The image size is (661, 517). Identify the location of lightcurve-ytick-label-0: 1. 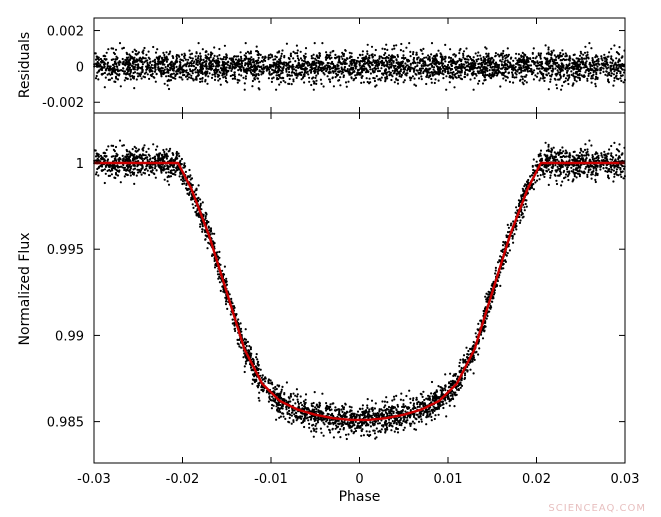
(80, 164).